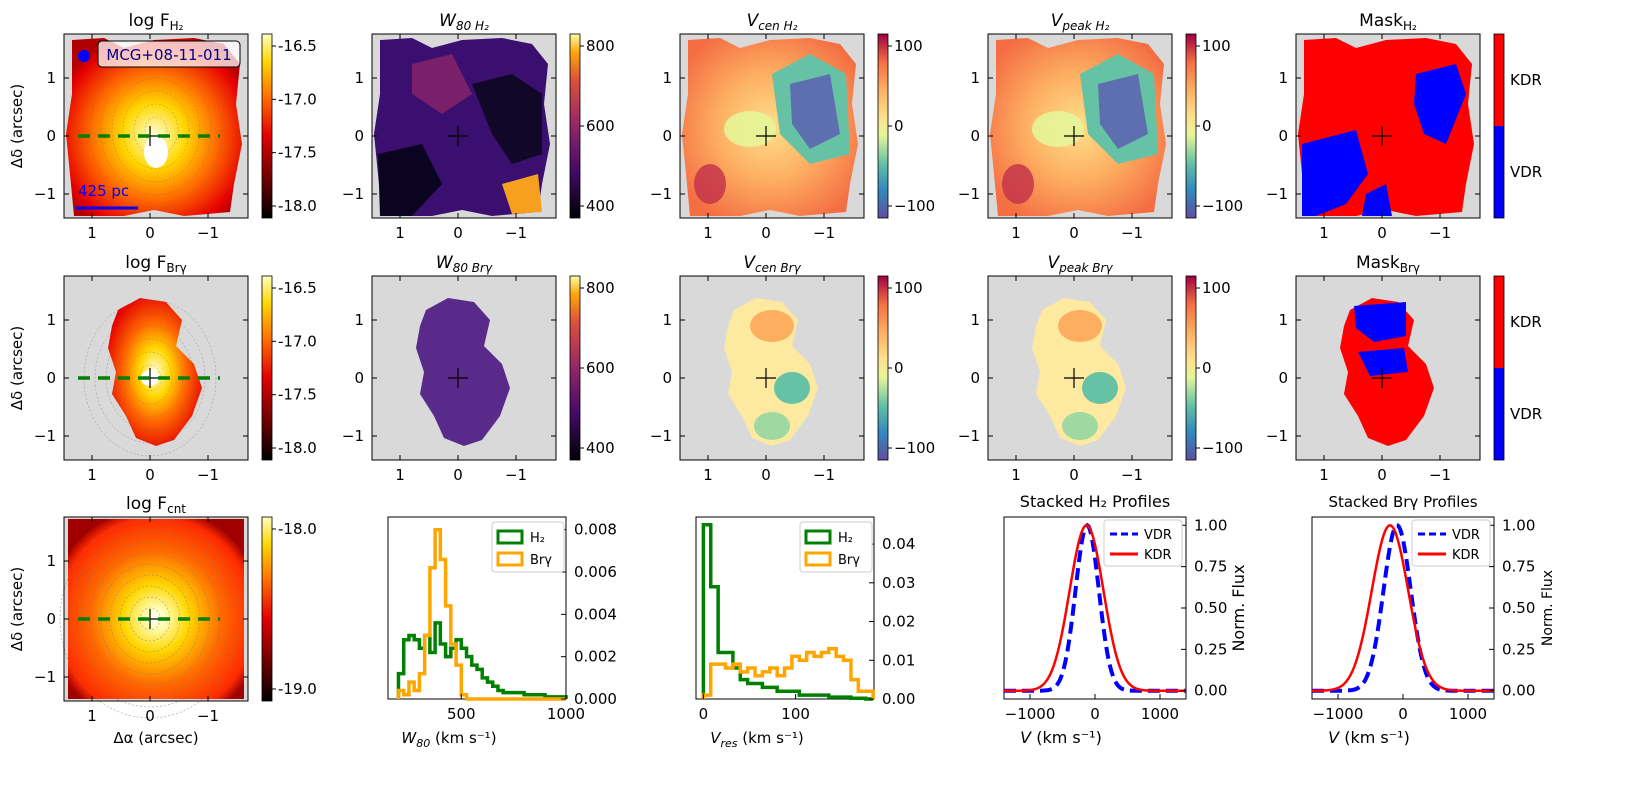 The height and width of the screenshot is (789, 1632). I want to click on colorbar-tick-label: VDR, so click(1526, 414).